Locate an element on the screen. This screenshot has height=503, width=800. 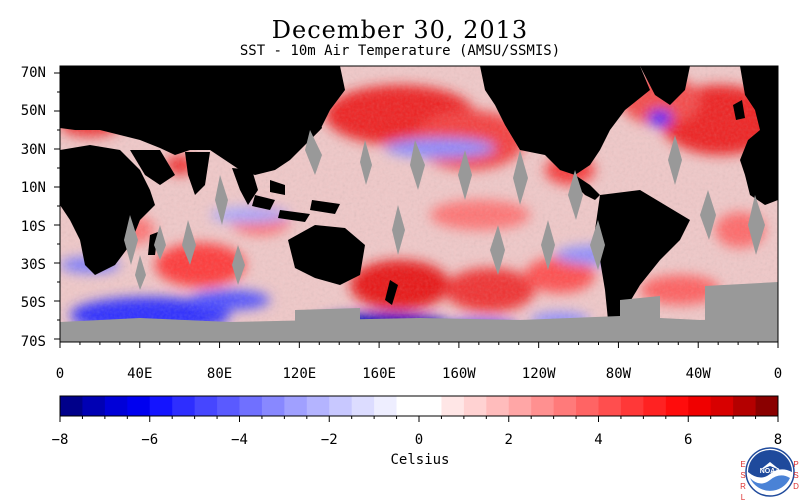
latitude-label: 50S is located at coordinates (33, 303).